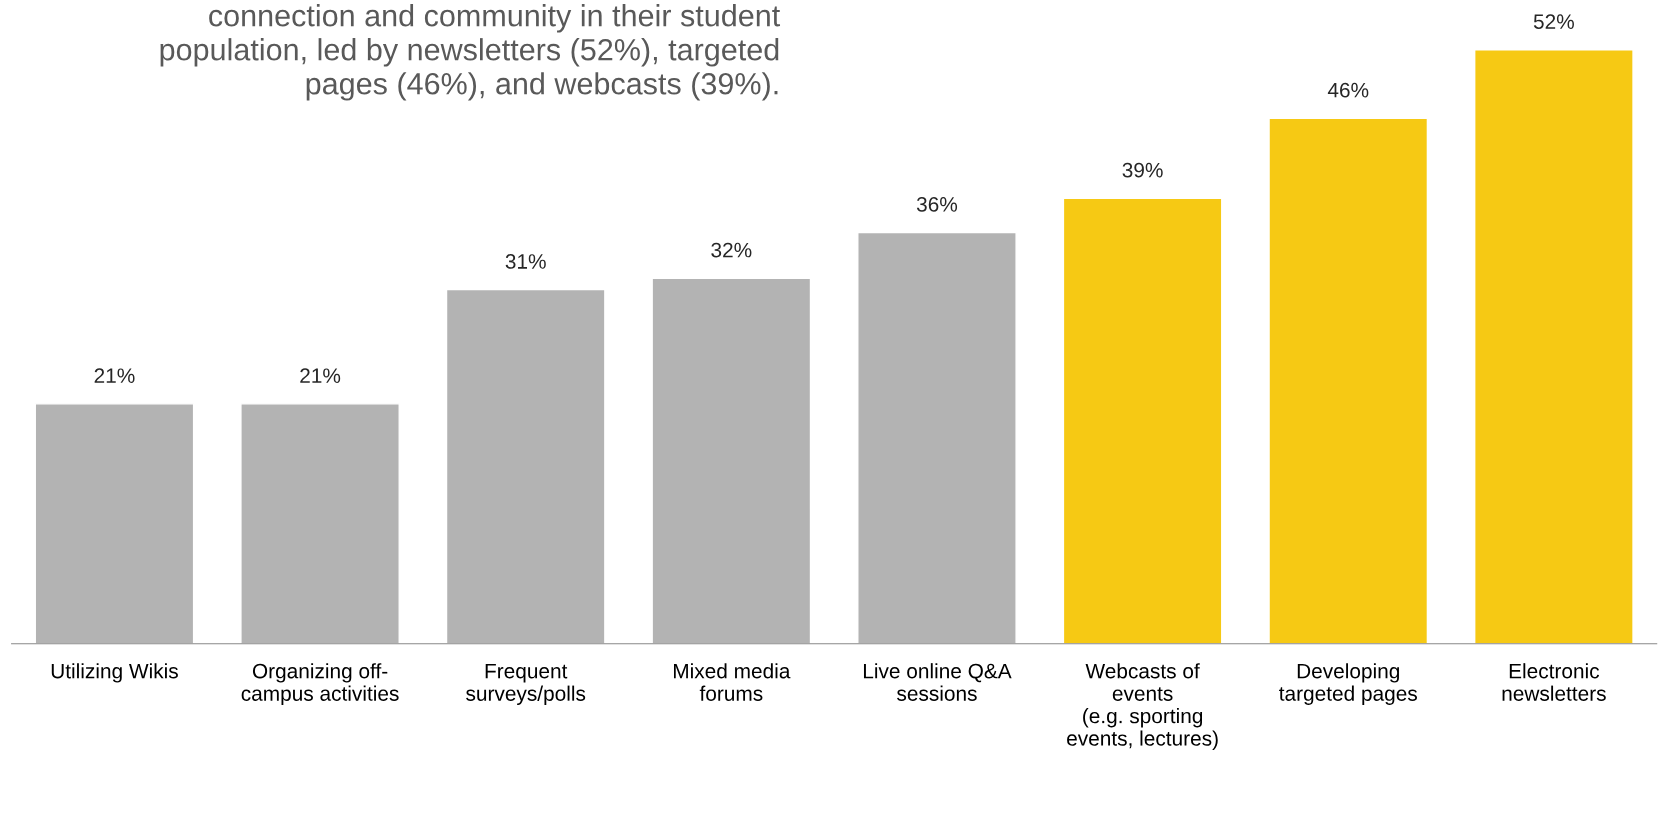  I want to click on x-tick-label: Organizing off- campus activities, so click(320, 684).